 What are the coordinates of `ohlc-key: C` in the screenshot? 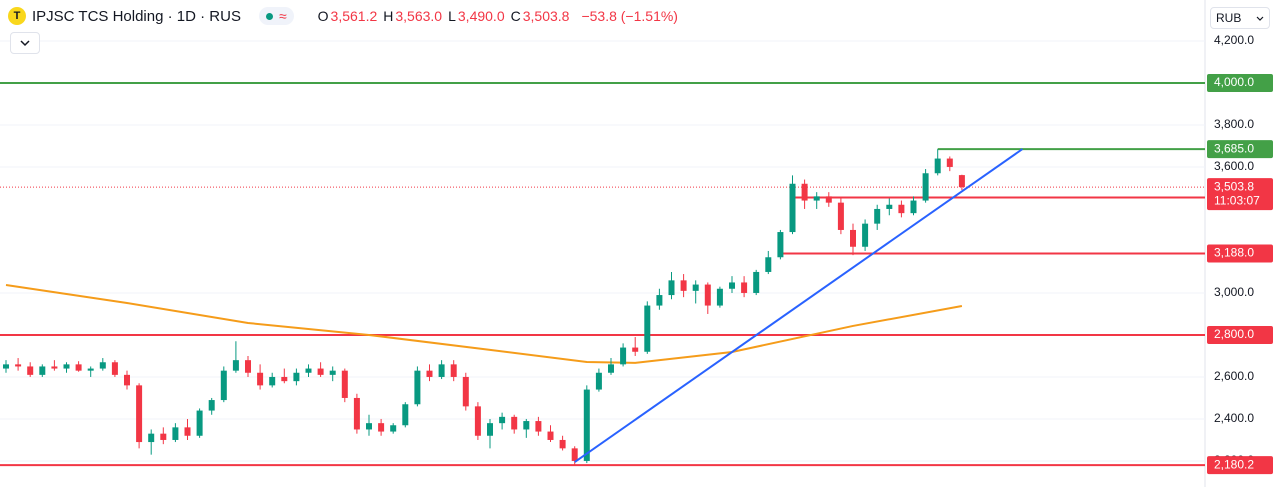 It's located at (515, 16).